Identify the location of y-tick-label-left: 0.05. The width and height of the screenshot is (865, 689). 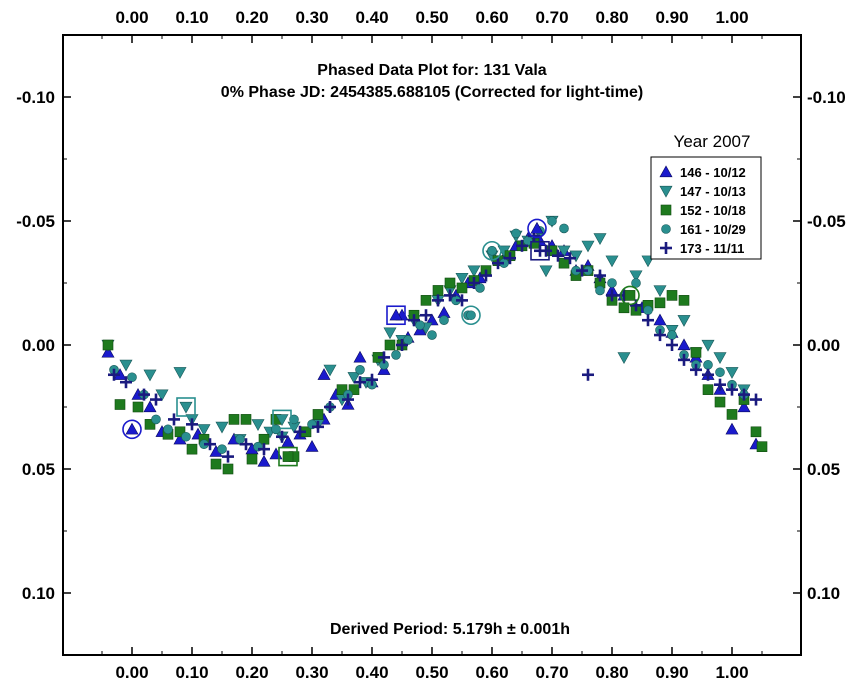
(38, 469).